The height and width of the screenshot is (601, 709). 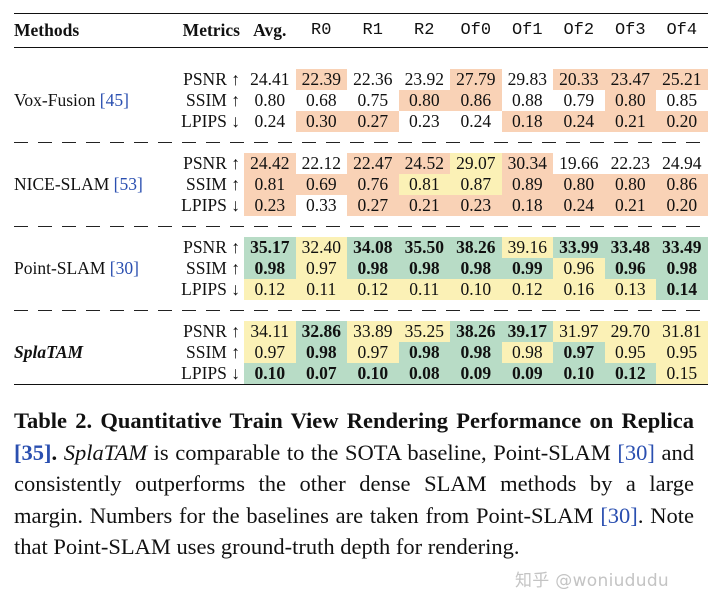 What do you see at coordinates (527, 268) in the screenshot?
I see `scene-value-cell: 0.99` at bounding box center [527, 268].